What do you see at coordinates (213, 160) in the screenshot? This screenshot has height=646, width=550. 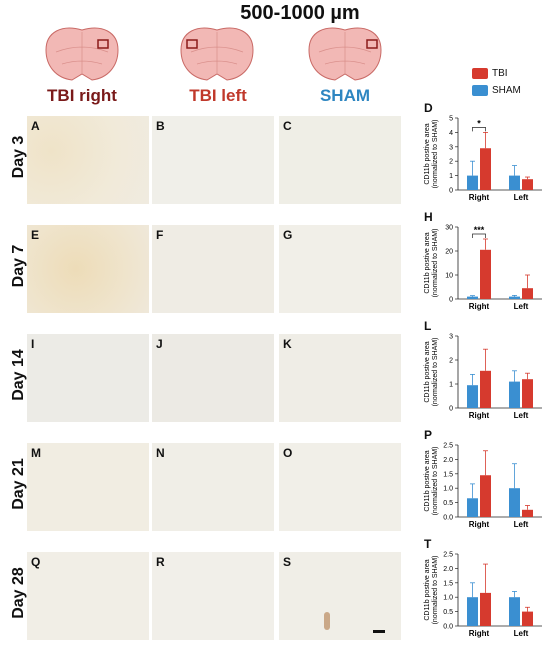 I see `micrograph-panel: B` at bounding box center [213, 160].